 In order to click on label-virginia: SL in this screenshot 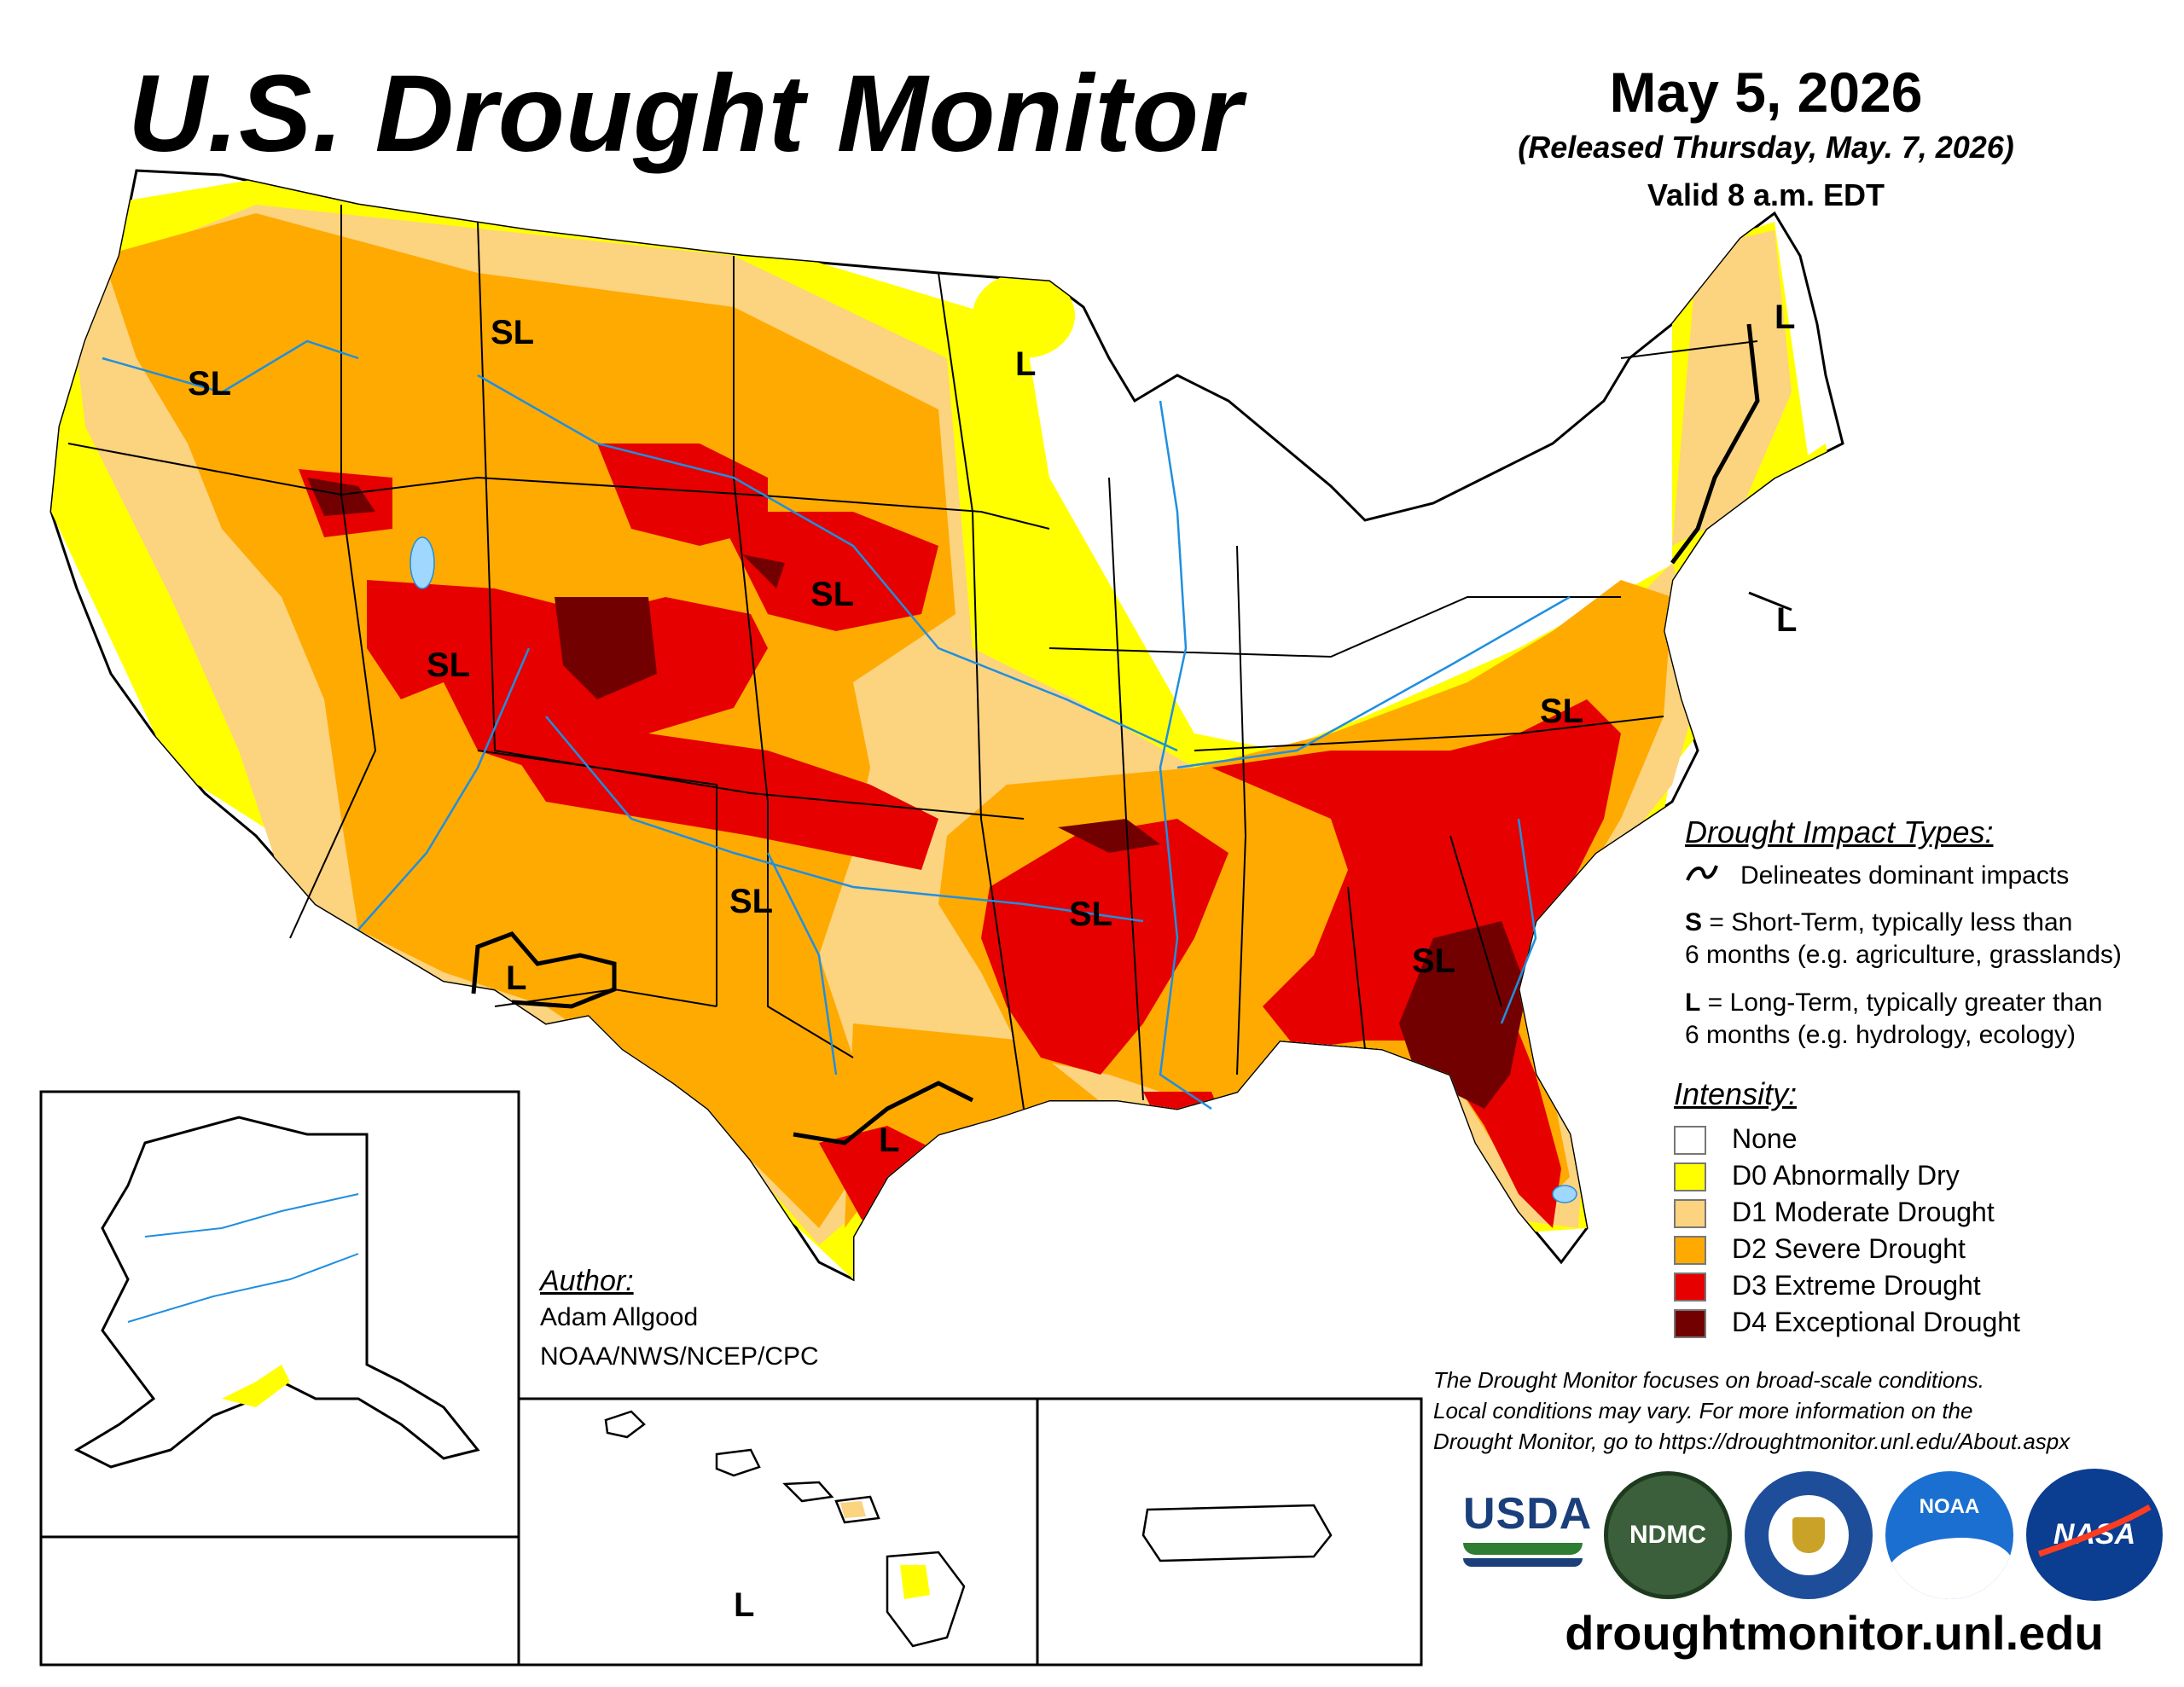, I will do `click(1562, 711)`.